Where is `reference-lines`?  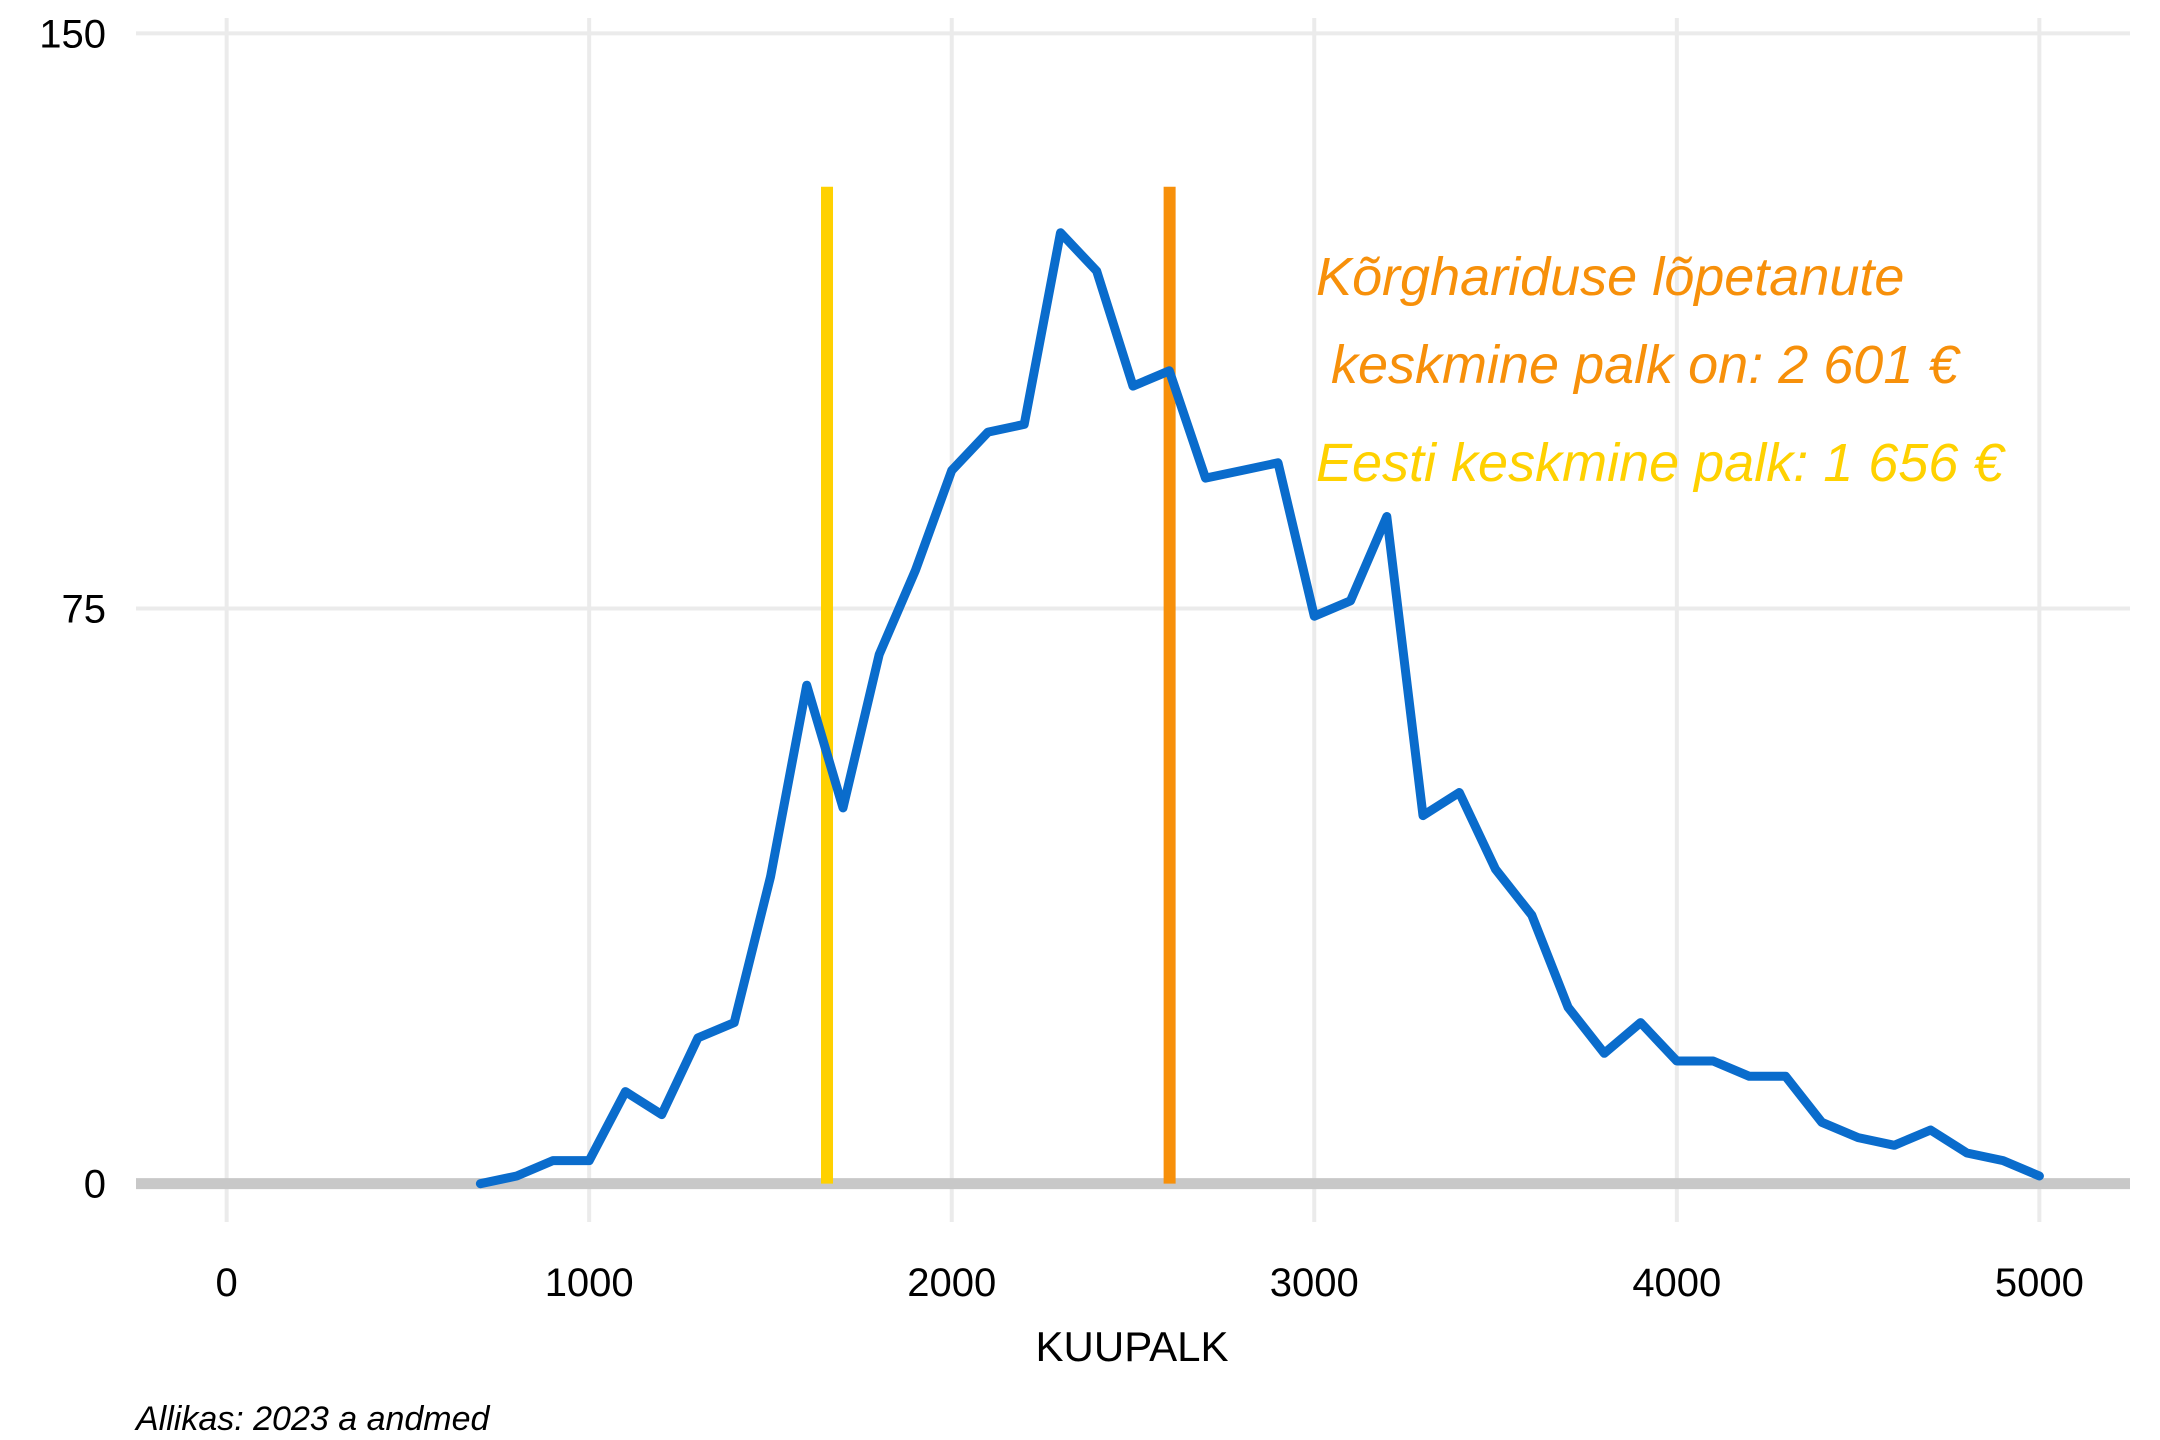 reference-lines is located at coordinates (998, 685).